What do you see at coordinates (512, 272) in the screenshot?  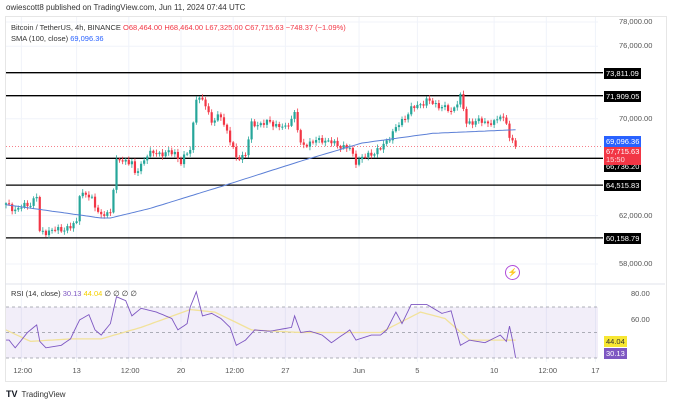 I see `lightning-icon: ⚡` at bounding box center [512, 272].